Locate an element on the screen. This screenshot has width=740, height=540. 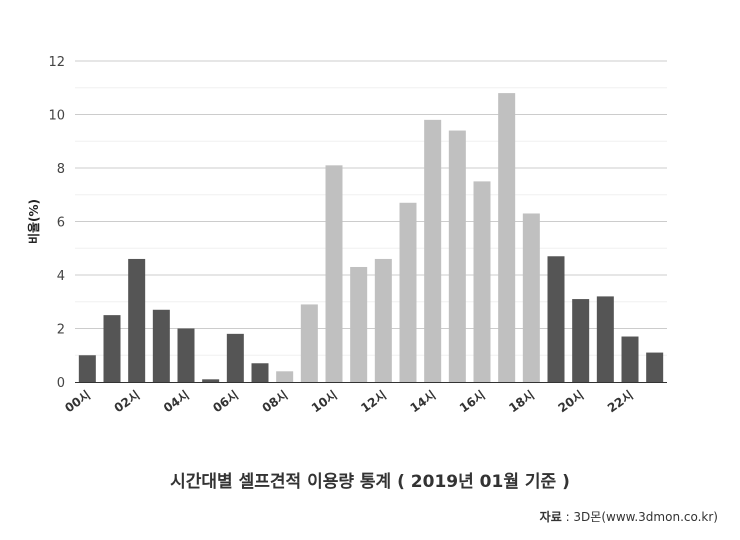
bar-06시 is located at coordinates (235, 357).